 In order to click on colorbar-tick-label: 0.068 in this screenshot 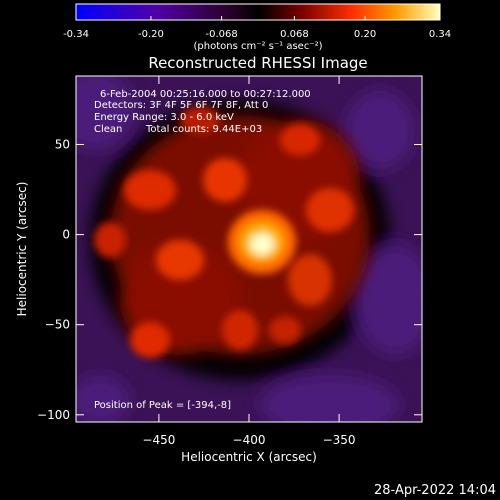, I will do `click(294, 34)`.